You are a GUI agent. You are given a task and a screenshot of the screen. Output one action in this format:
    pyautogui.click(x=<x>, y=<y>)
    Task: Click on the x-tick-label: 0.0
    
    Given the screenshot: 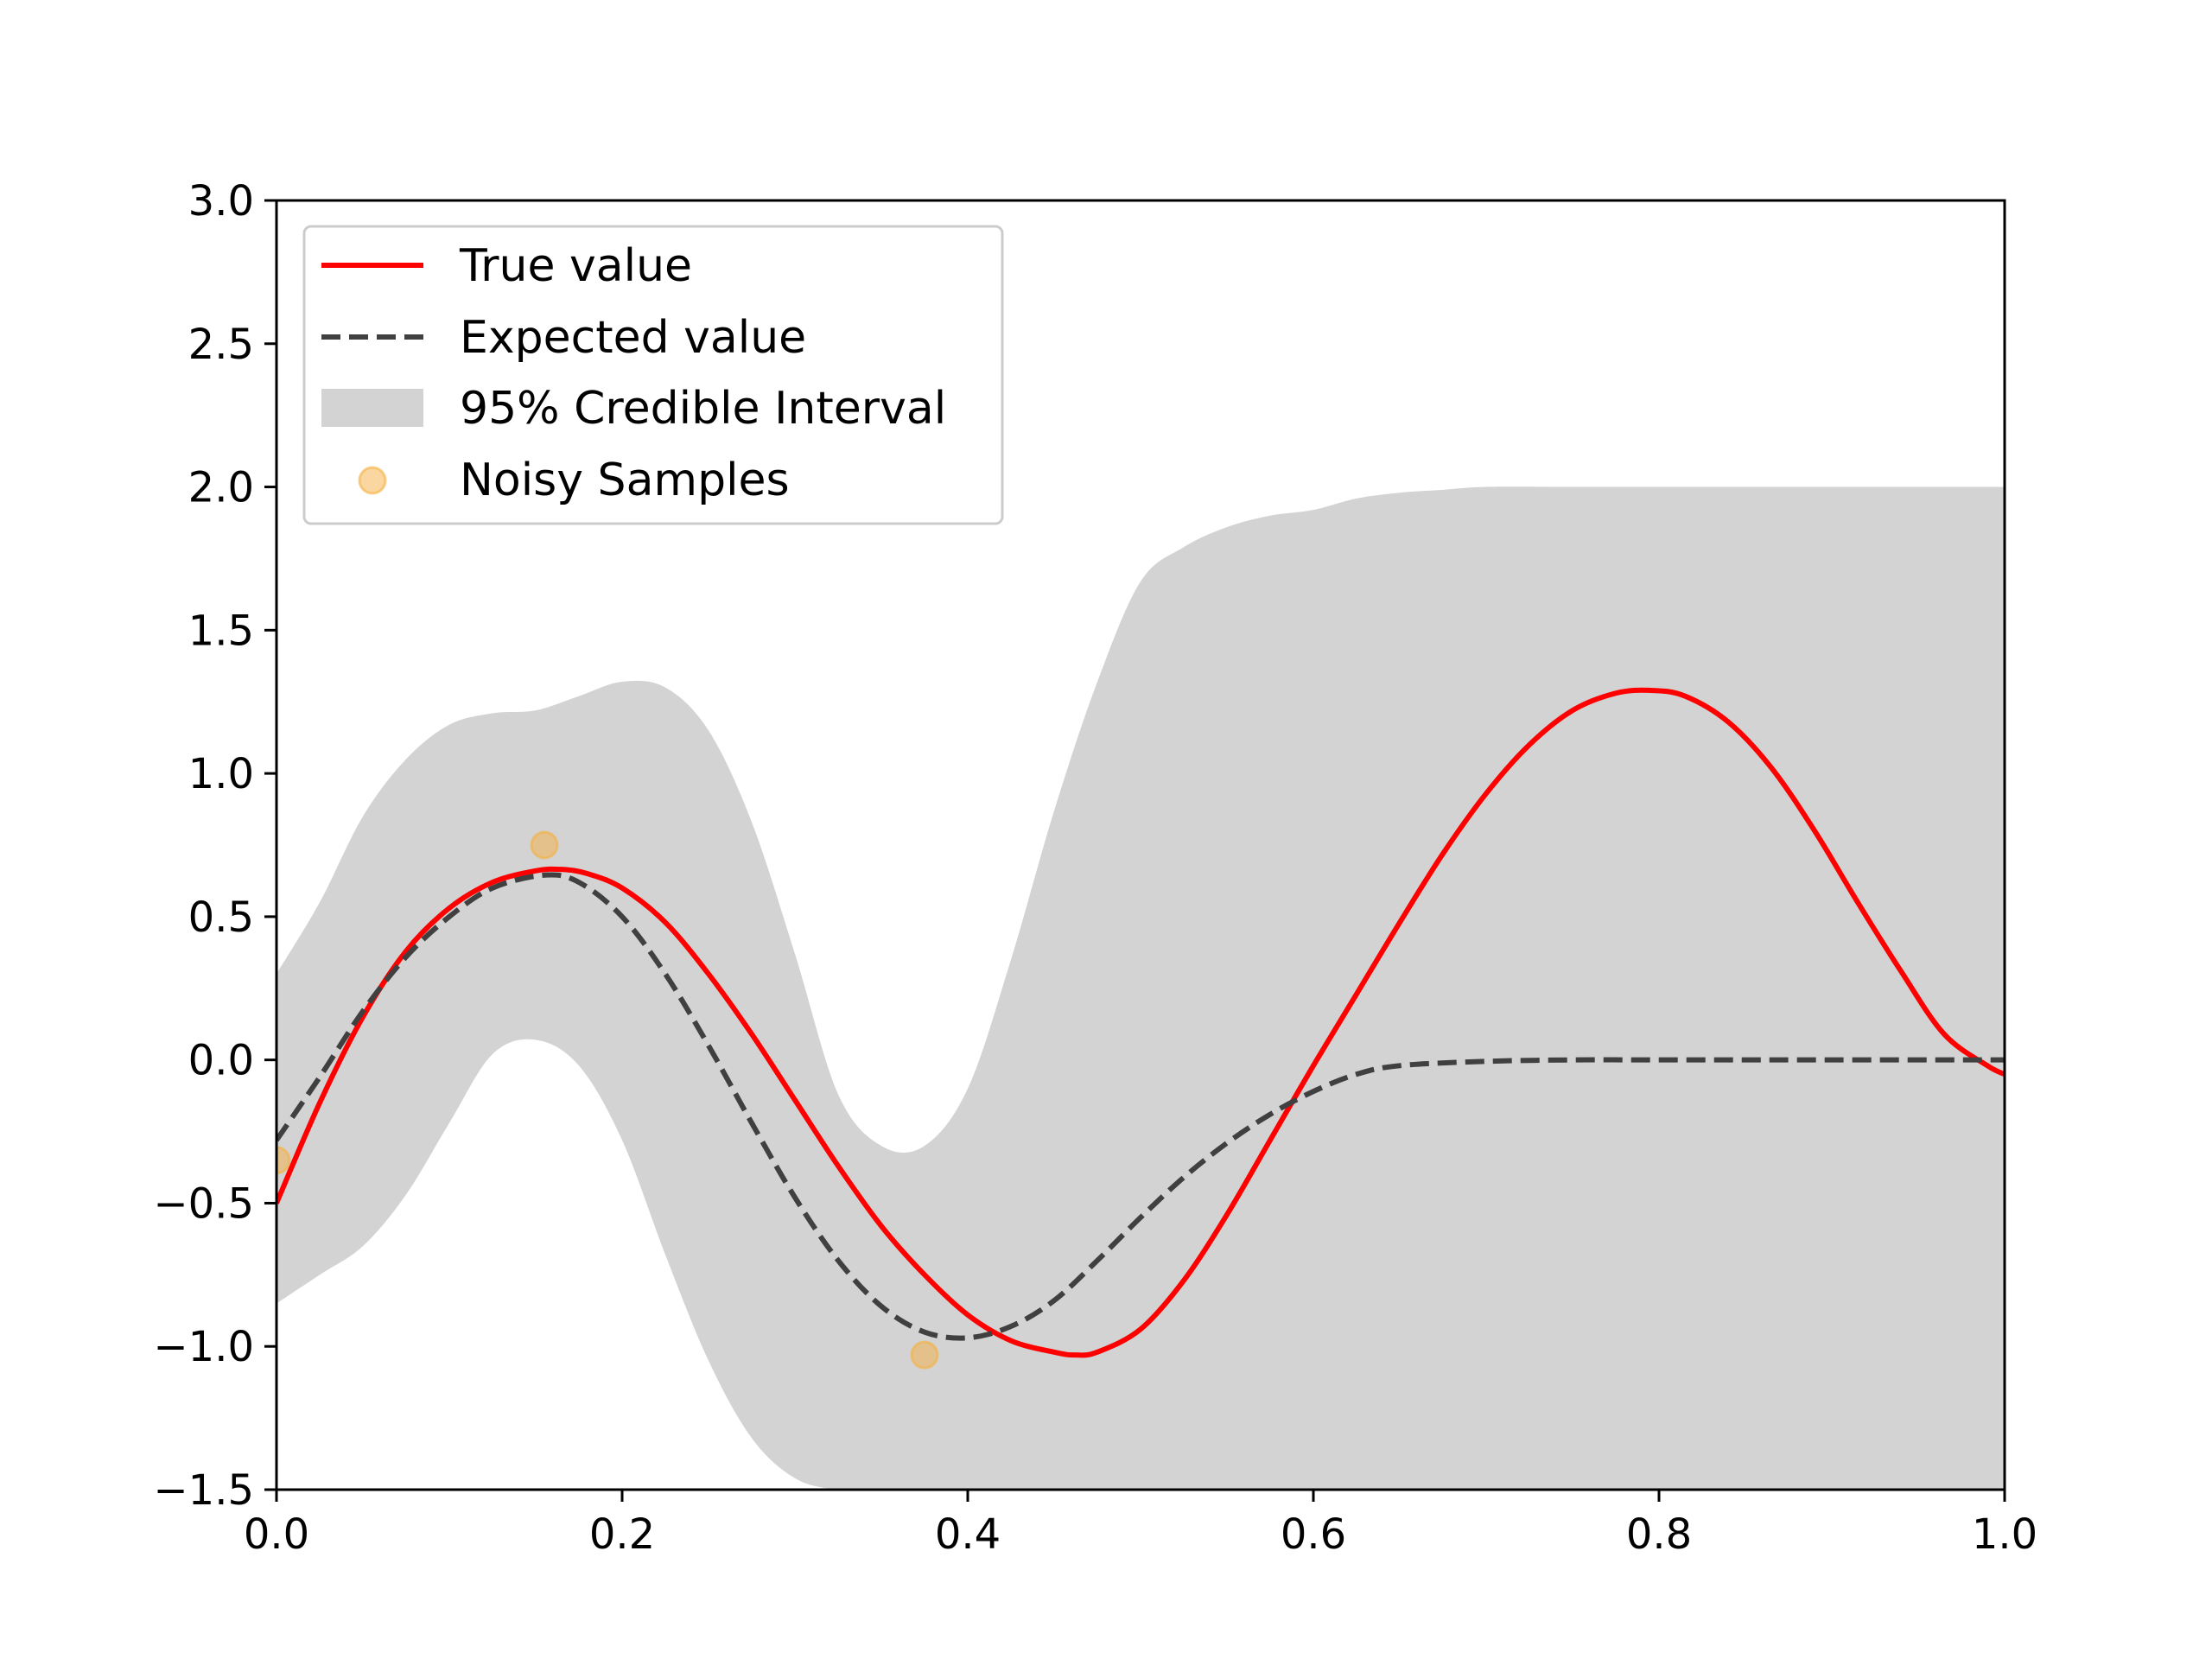 What is the action you would take?
    pyautogui.click(x=276, y=1534)
    